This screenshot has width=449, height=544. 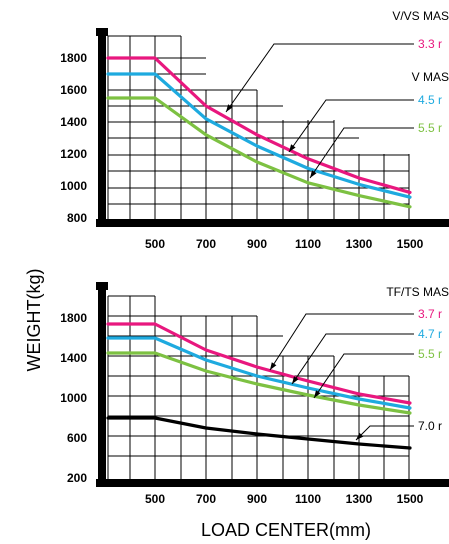 I want to click on series-callout-label: 4.5 r, so click(x=430, y=100).